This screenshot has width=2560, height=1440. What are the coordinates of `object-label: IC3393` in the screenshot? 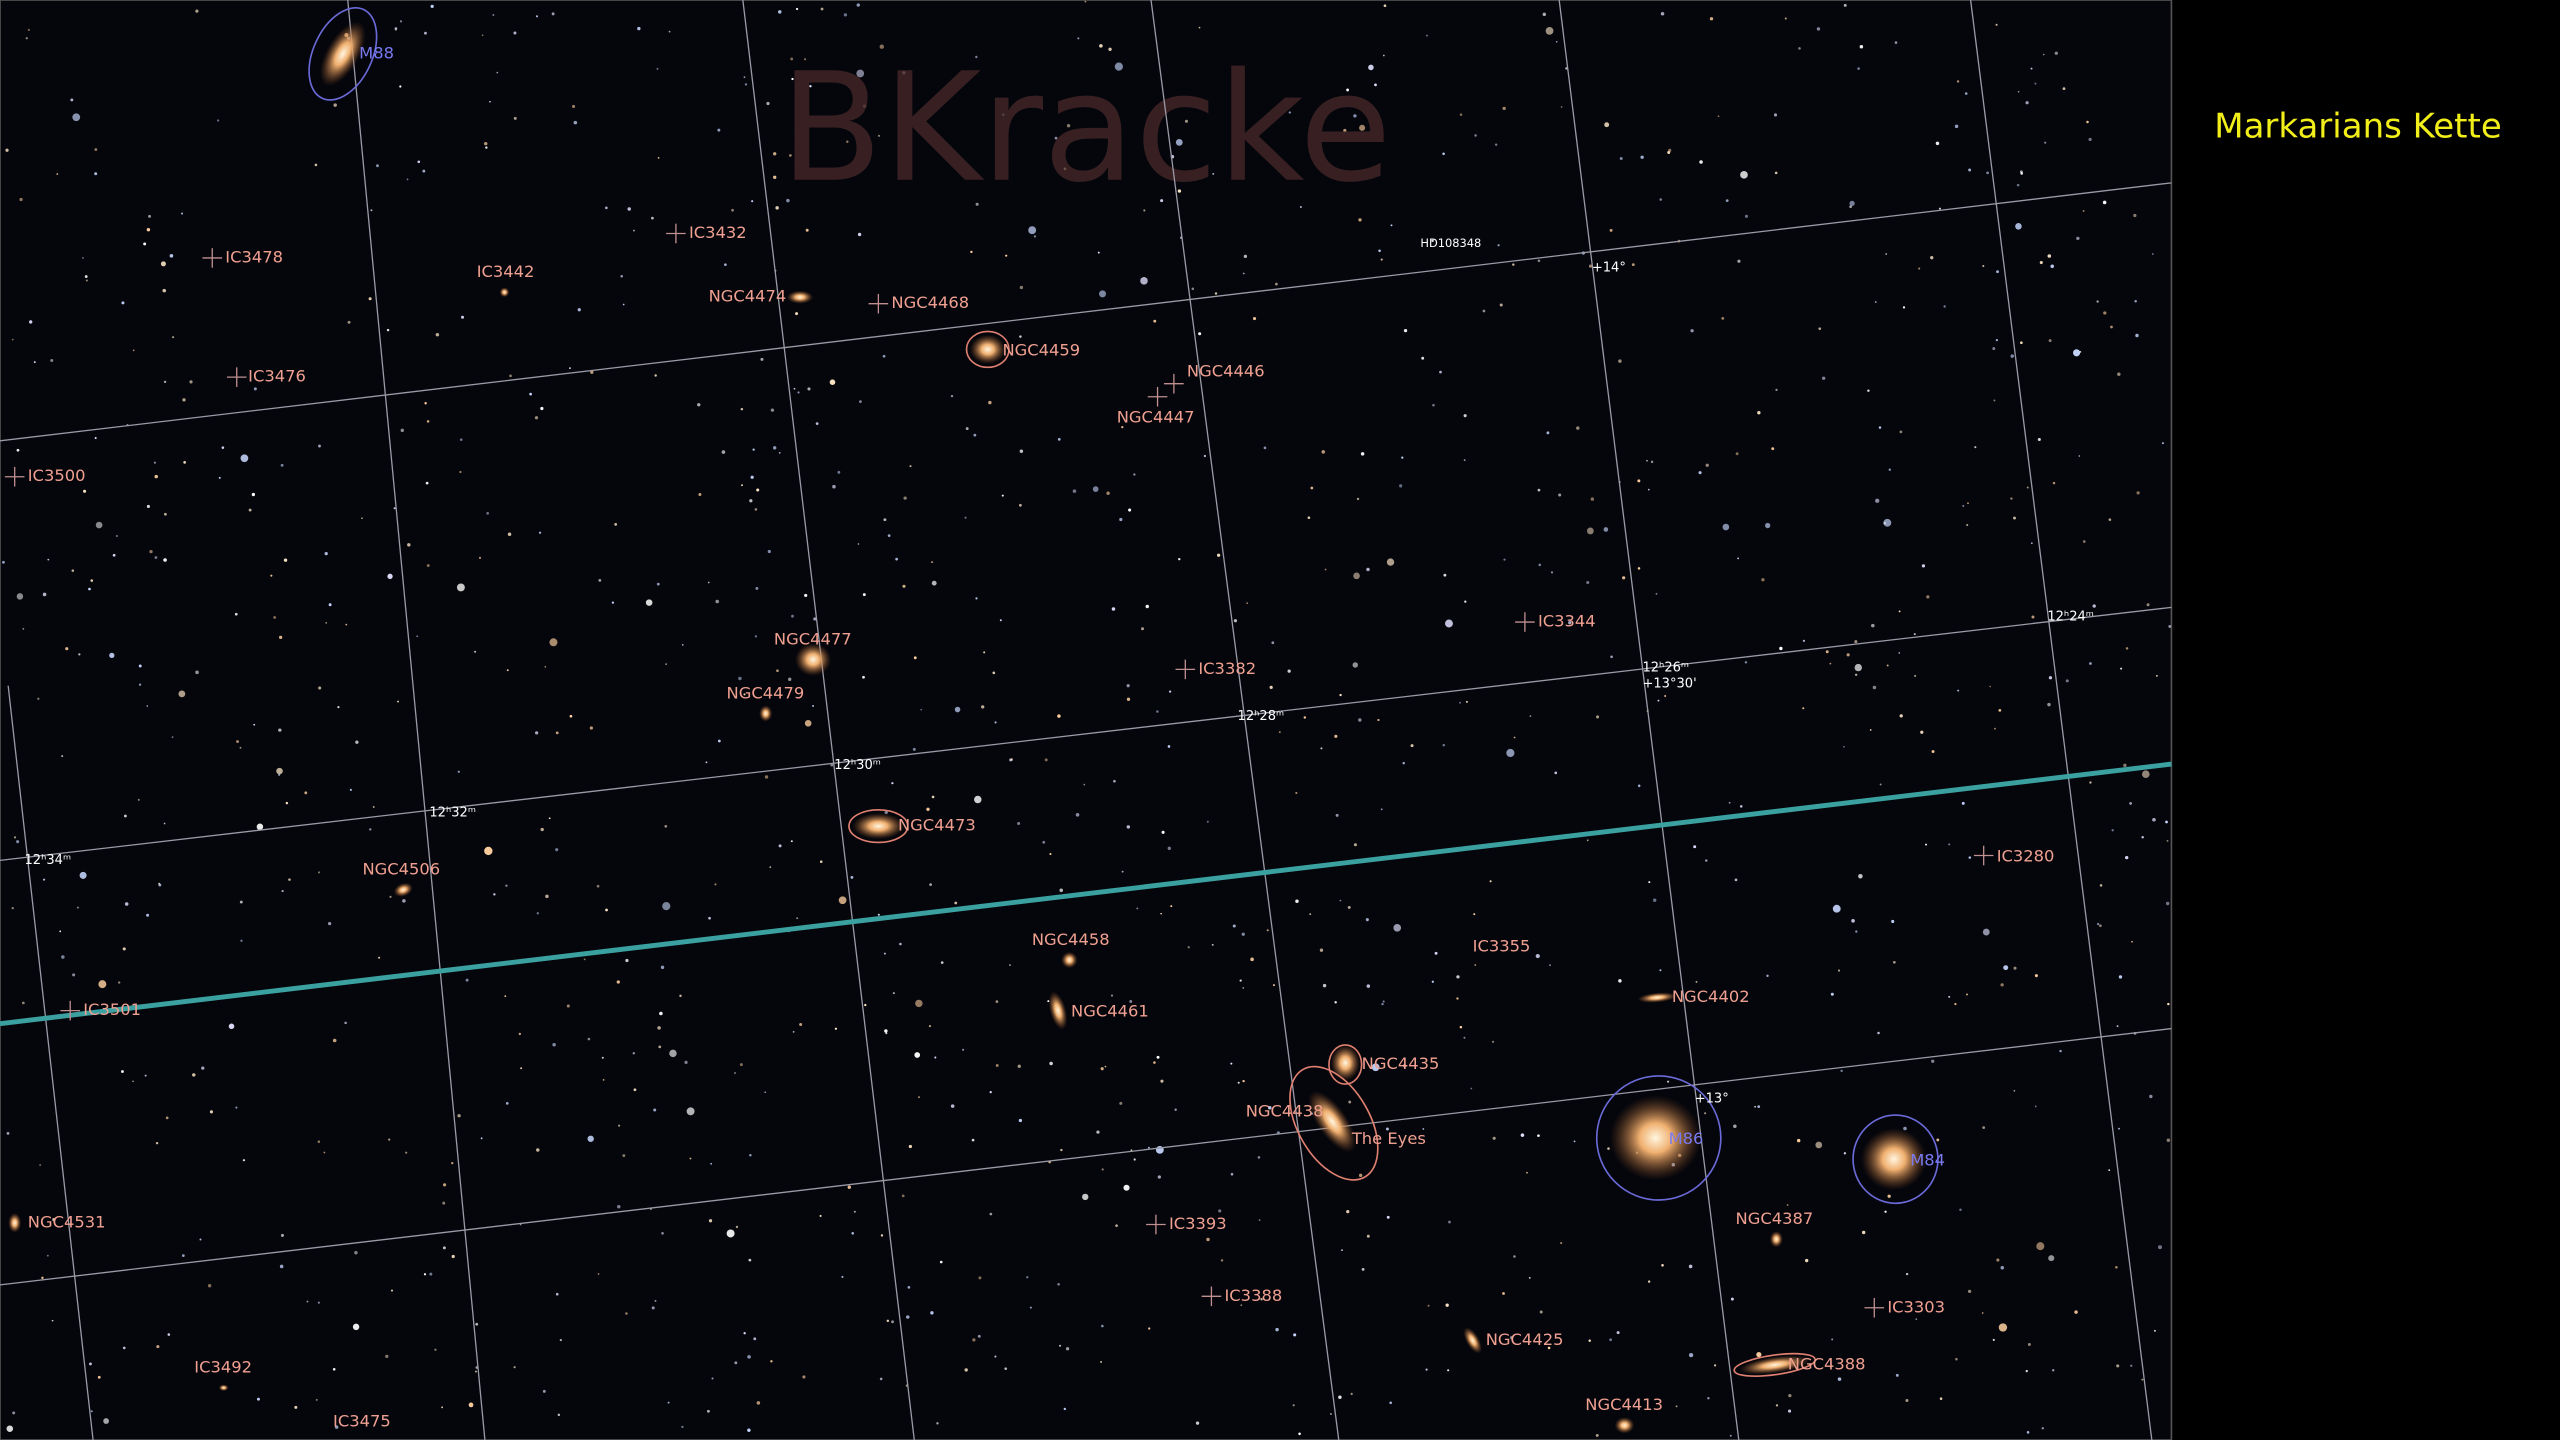 It's located at (1198, 1223).